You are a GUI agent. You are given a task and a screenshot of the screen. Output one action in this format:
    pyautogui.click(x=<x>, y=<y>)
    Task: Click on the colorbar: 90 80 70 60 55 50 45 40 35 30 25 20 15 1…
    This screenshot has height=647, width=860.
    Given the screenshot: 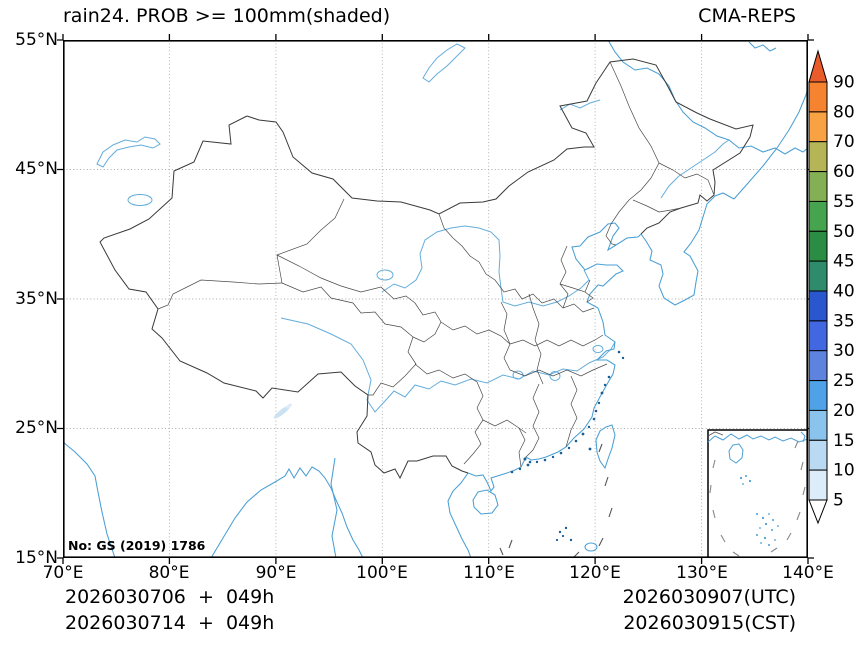 What is the action you would take?
    pyautogui.click(x=831, y=287)
    